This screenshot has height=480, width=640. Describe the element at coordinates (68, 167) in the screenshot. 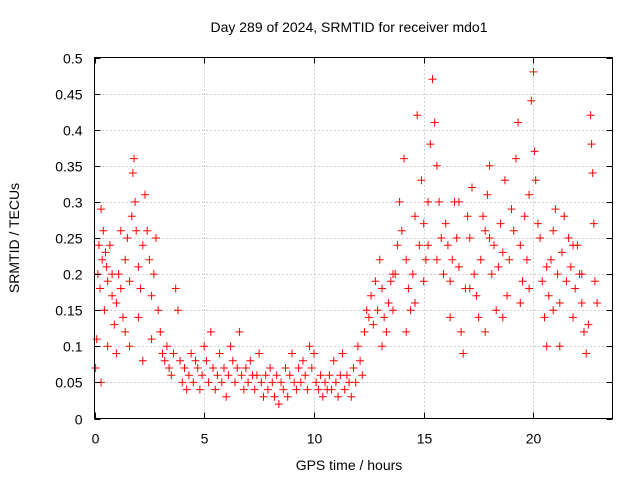

I see `y-tick-label: 0.35` at that location.